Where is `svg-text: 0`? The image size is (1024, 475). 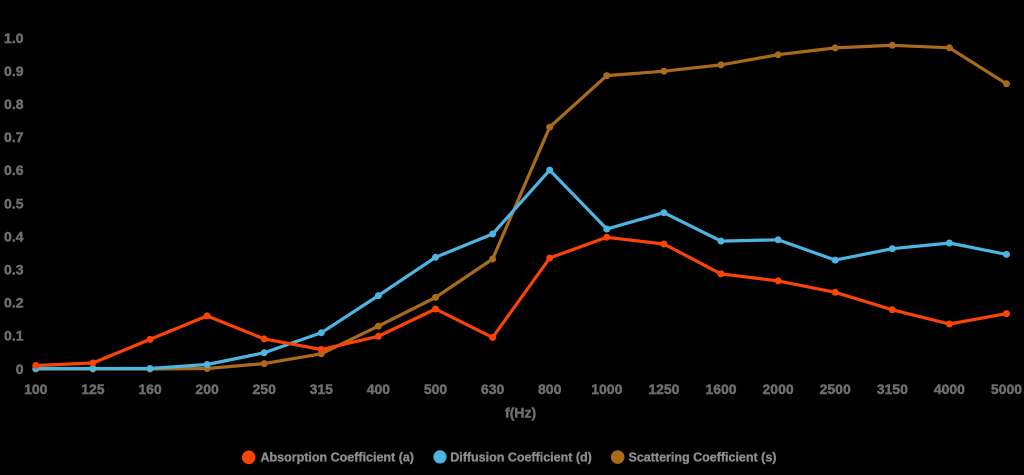
svg-text: 0 is located at coordinates (20, 369).